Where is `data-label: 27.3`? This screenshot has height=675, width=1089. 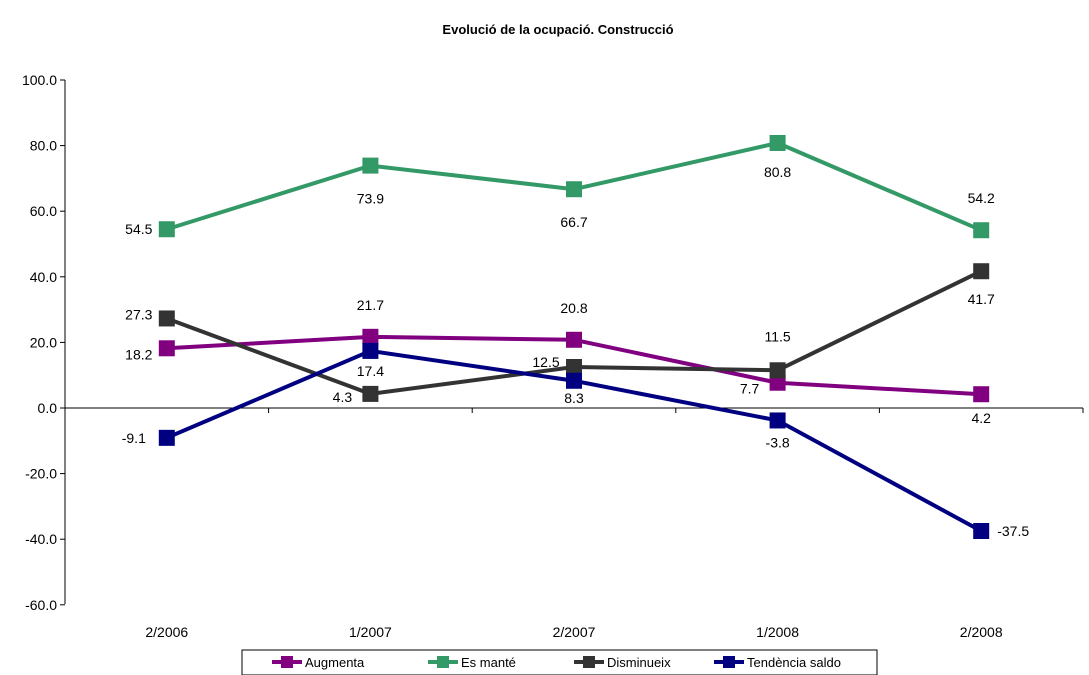
data-label: 27.3 is located at coordinates (138, 314).